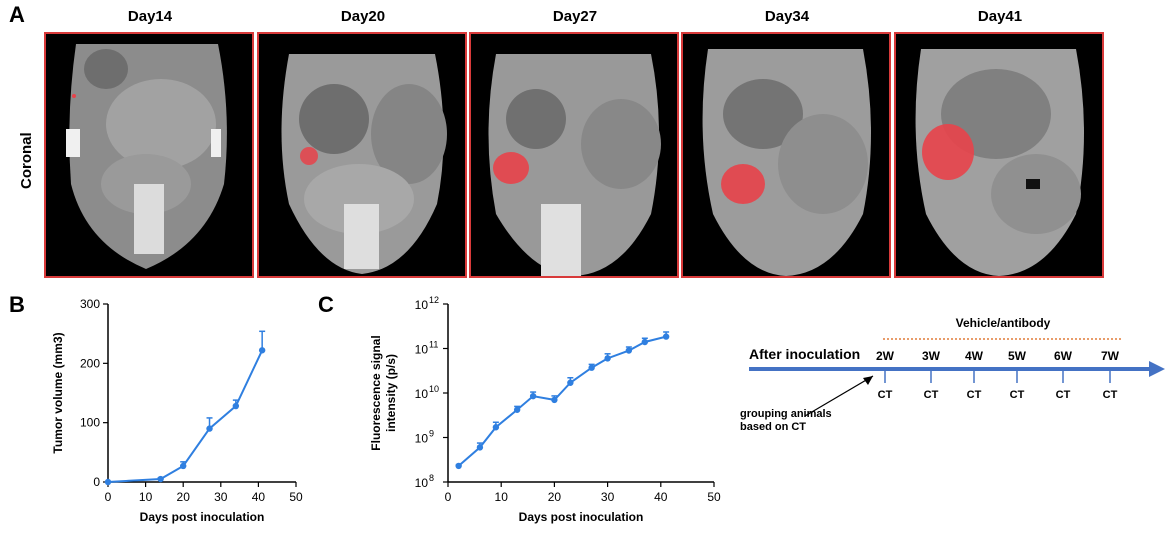 The image size is (1170, 534). Describe the element at coordinates (786, 155) in the screenshot. I see `ct-scan-day34` at that location.